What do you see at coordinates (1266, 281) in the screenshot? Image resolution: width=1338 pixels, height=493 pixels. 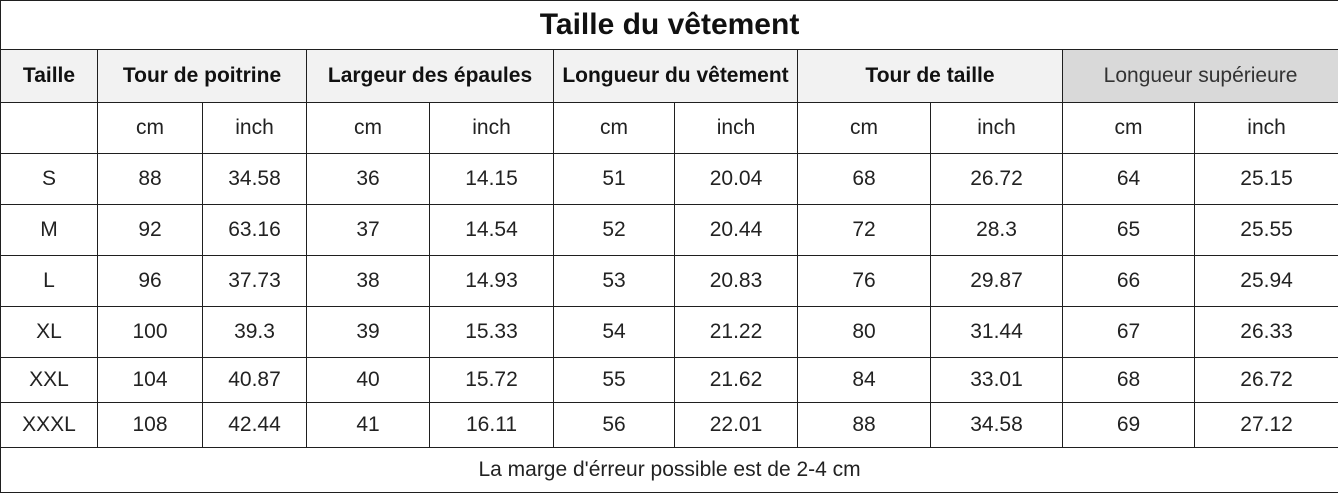 I see `value-cell: 25.94` at bounding box center [1266, 281].